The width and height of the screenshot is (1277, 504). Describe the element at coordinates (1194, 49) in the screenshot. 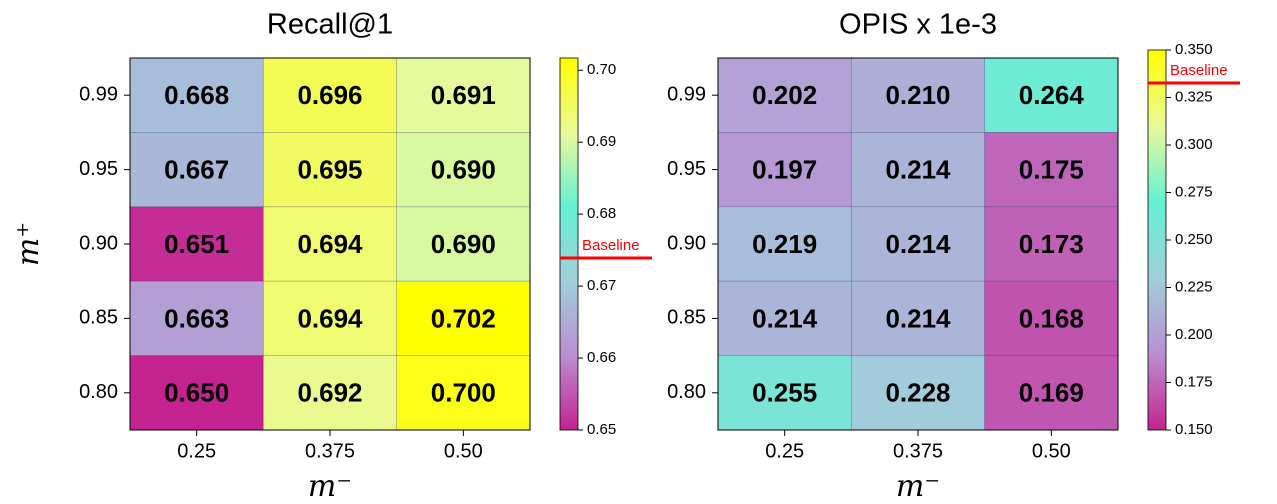

I see `colorbar-tick-label: 0.350` at that location.